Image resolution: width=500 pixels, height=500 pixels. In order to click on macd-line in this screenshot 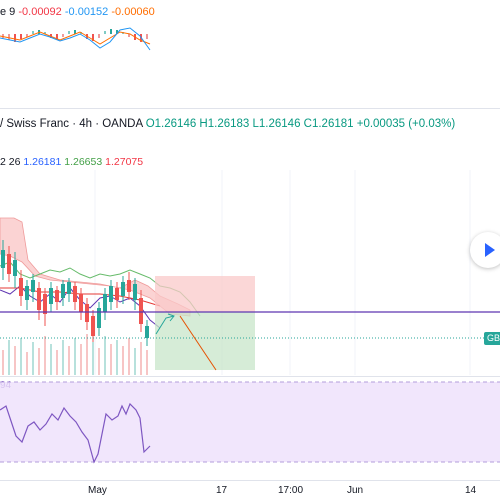, I will do `click(75, 38)`.